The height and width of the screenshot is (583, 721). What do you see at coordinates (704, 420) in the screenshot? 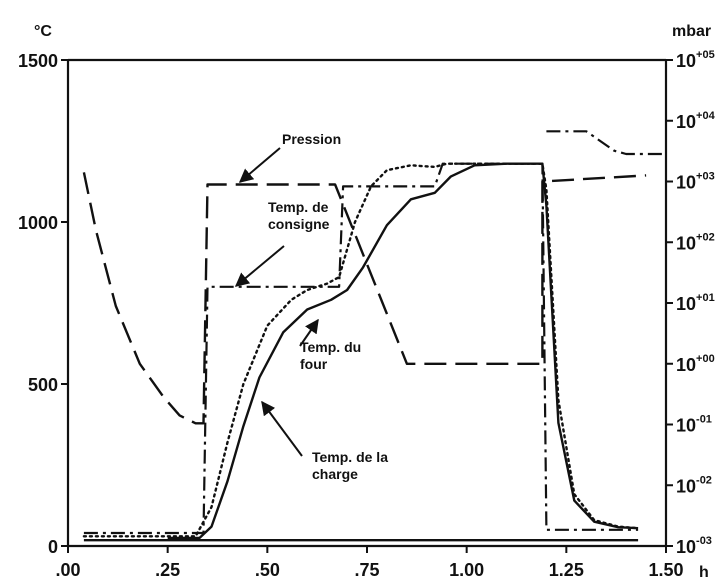
I see `y2-tick-exponent: -01` at bounding box center [704, 420].